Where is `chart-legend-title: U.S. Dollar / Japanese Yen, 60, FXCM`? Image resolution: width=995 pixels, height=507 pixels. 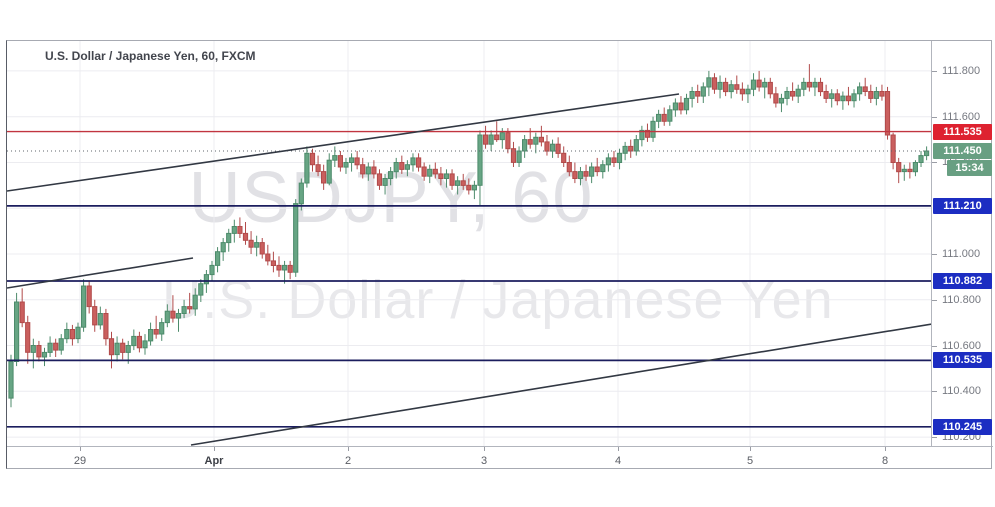
chart-legend-title: U.S. Dollar / Japanese Yen, 60, FXCM is located at coordinates (150, 56).